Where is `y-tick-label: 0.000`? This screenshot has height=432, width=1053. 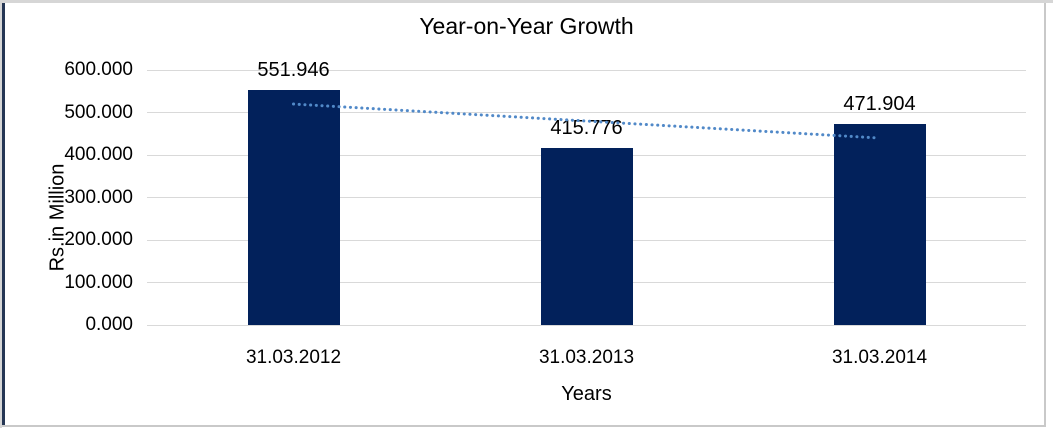
y-tick-label: 0.000 is located at coordinates (109, 324).